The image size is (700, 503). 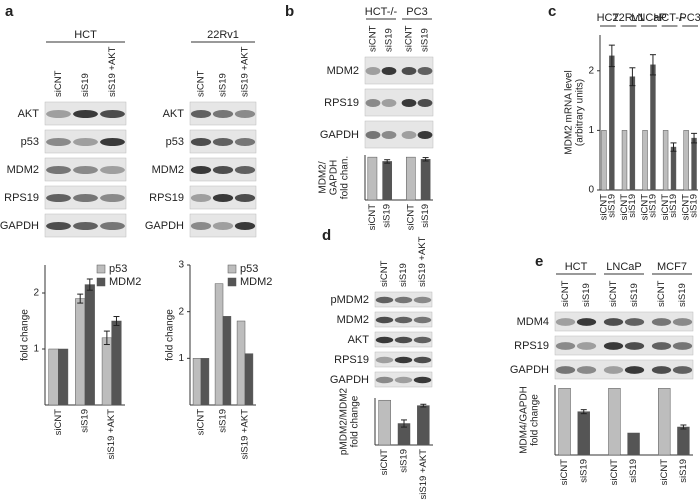 I want to click on legend-label: p53, so click(x=249, y=269).